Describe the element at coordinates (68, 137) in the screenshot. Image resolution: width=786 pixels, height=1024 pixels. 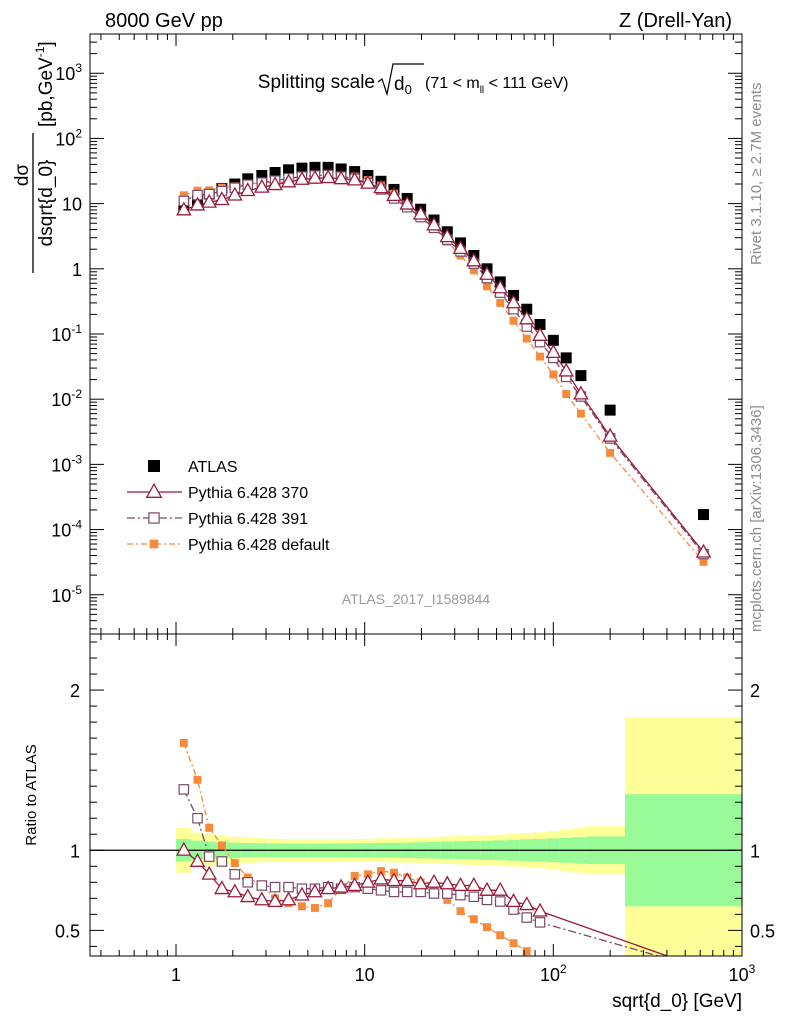
I see `y-tick-label: 10²` at that location.